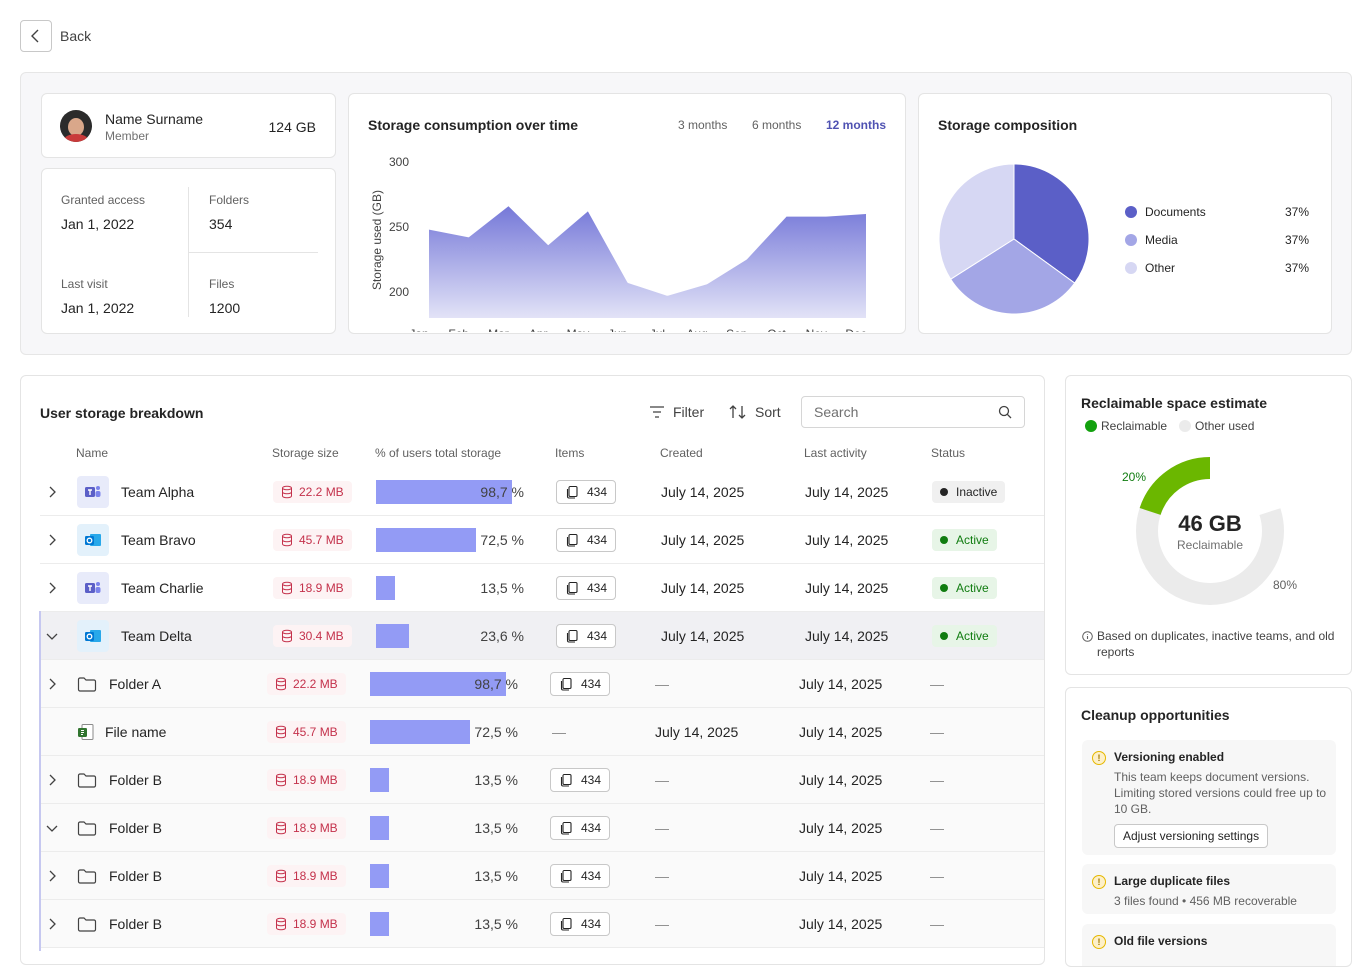  Describe the element at coordinates (1131, 268) in the screenshot. I see `legend-dot-other` at that location.